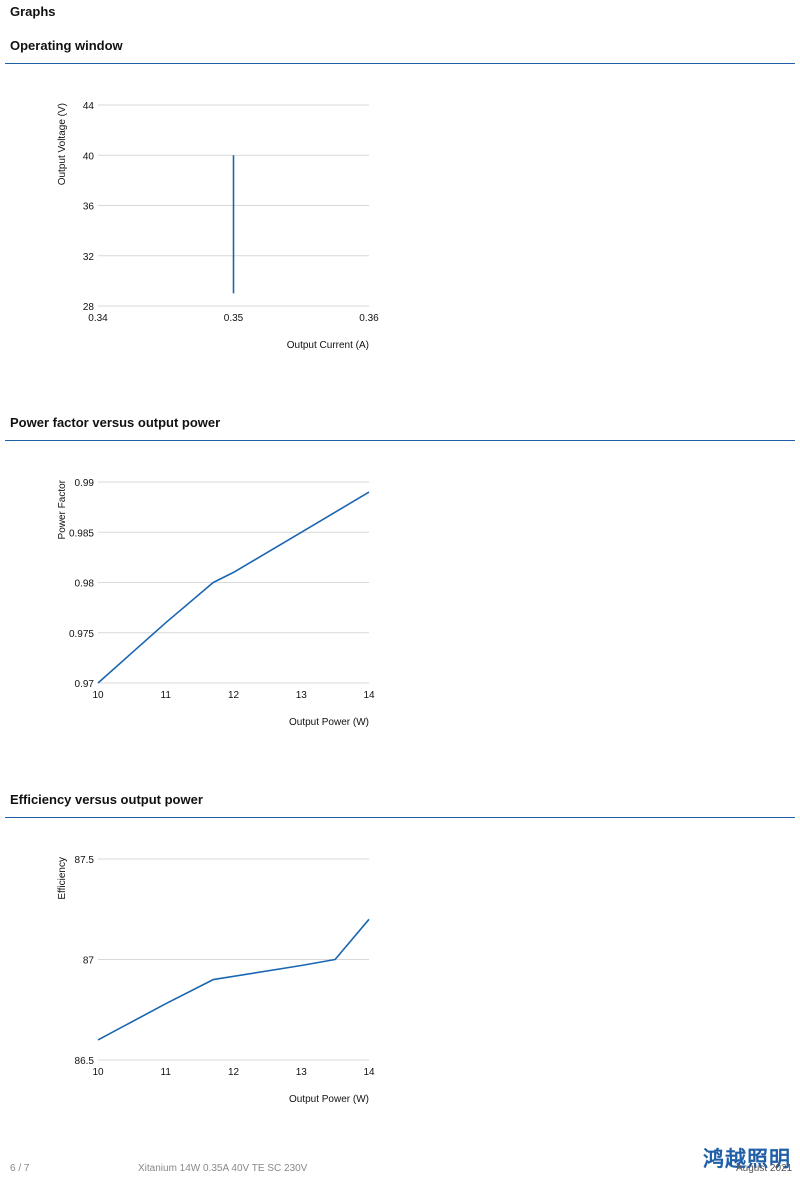  What do you see at coordinates (223, 1168) in the screenshot?
I see `footer-product-name: Xitanium 14W 0.35A 40V TE SC 230V` at bounding box center [223, 1168].